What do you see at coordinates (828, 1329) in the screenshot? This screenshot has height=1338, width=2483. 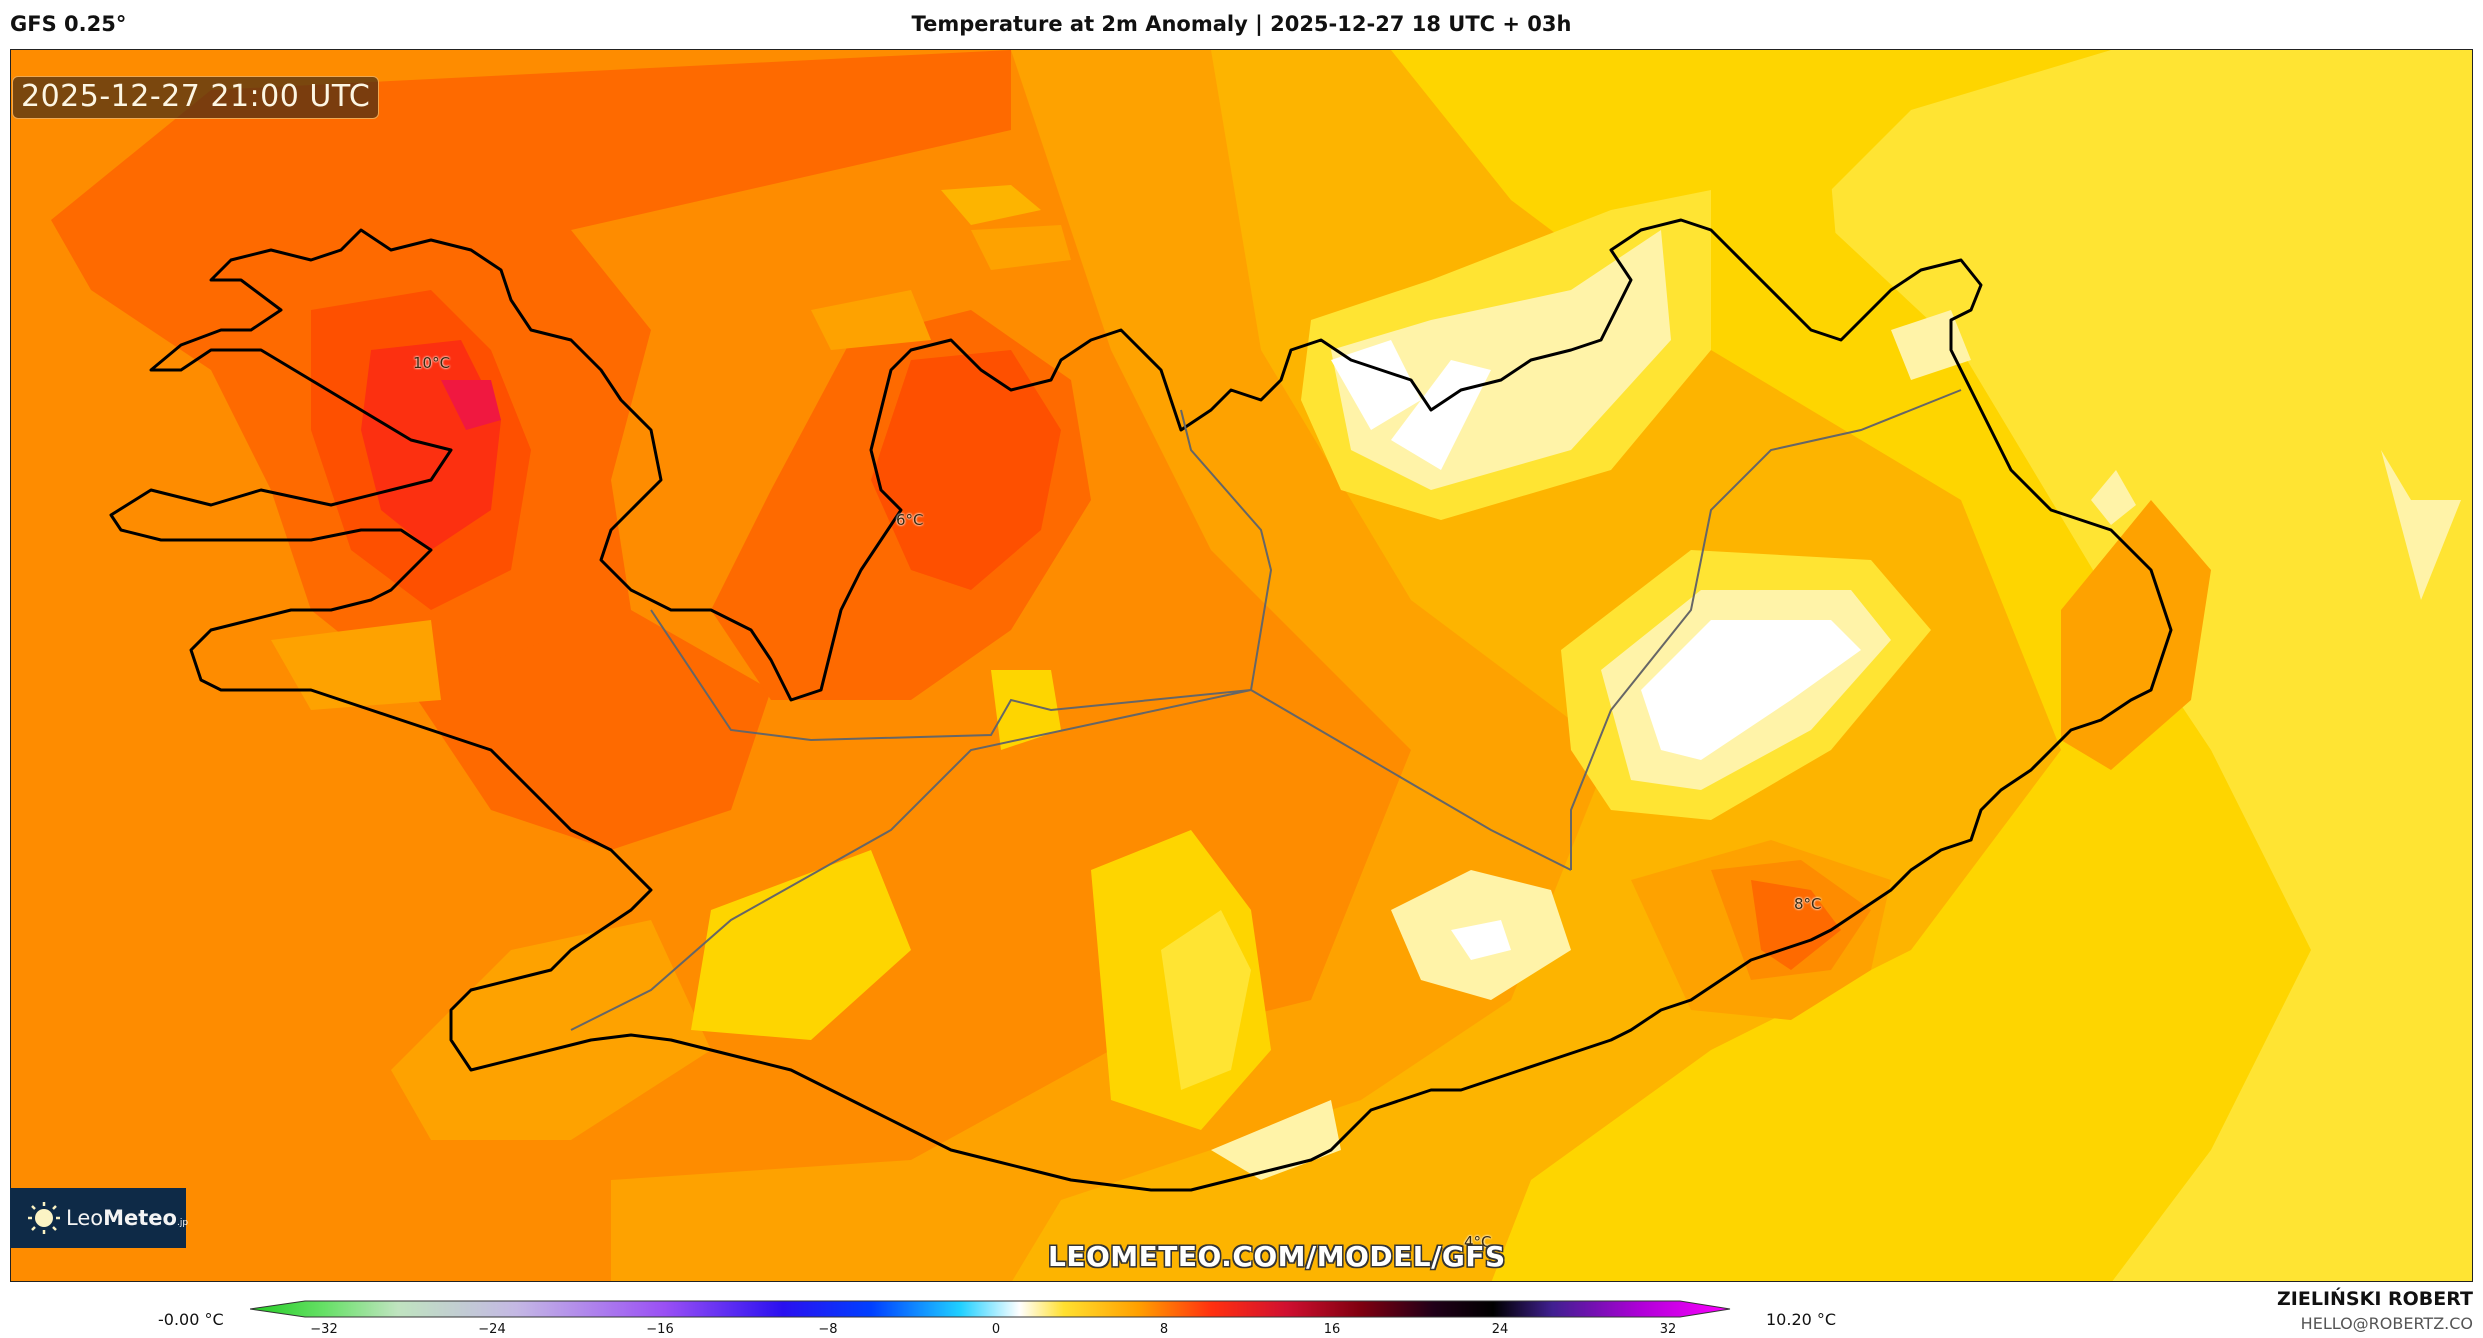 I see `colorbar-tick: −8` at bounding box center [828, 1329].